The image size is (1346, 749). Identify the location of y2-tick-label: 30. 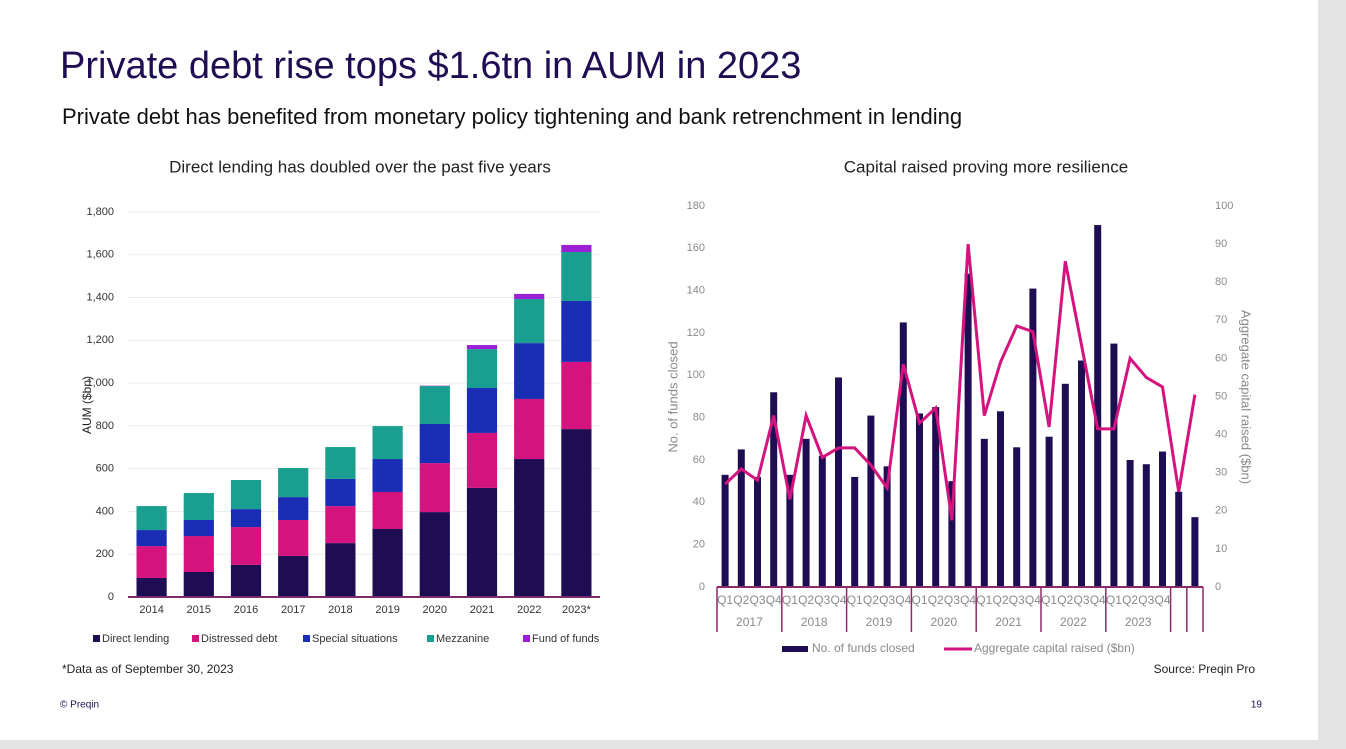
(1221, 473).